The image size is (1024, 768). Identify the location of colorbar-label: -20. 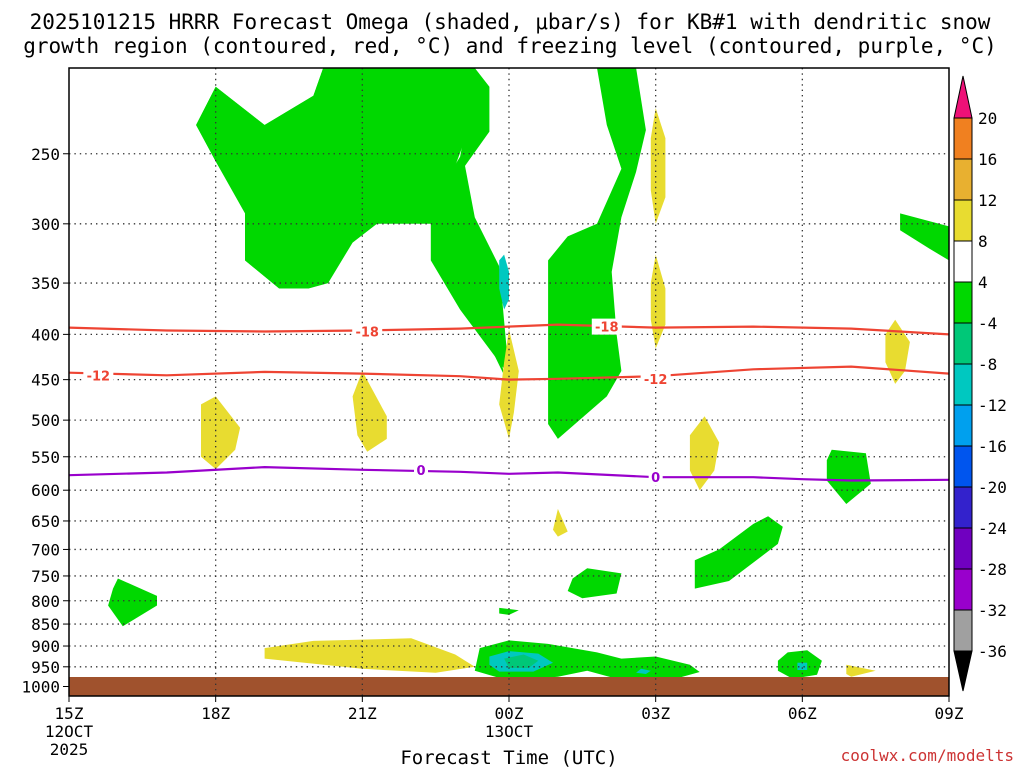
(992, 487).